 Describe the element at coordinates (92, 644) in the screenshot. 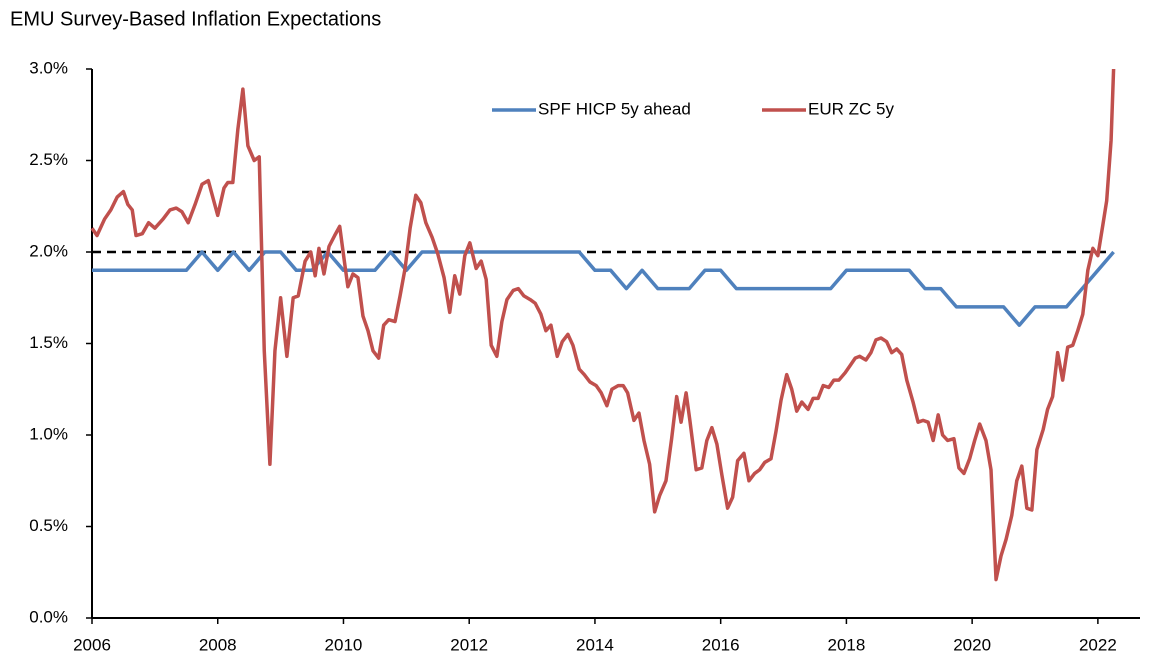

I see `x-tick-label: 2006` at that location.